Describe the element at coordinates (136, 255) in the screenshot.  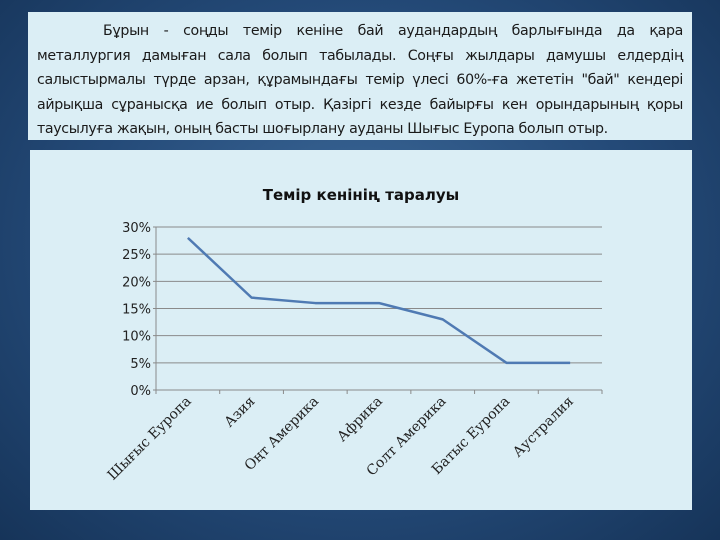
I see `y-tick-label: 25%` at that location.